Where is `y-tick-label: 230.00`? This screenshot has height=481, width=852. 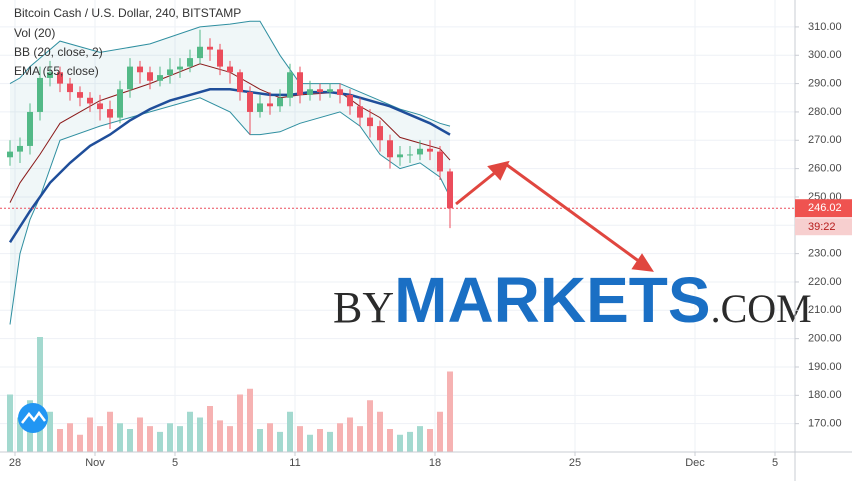 y-tick-label: 230.00 is located at coordinates (825, 254).